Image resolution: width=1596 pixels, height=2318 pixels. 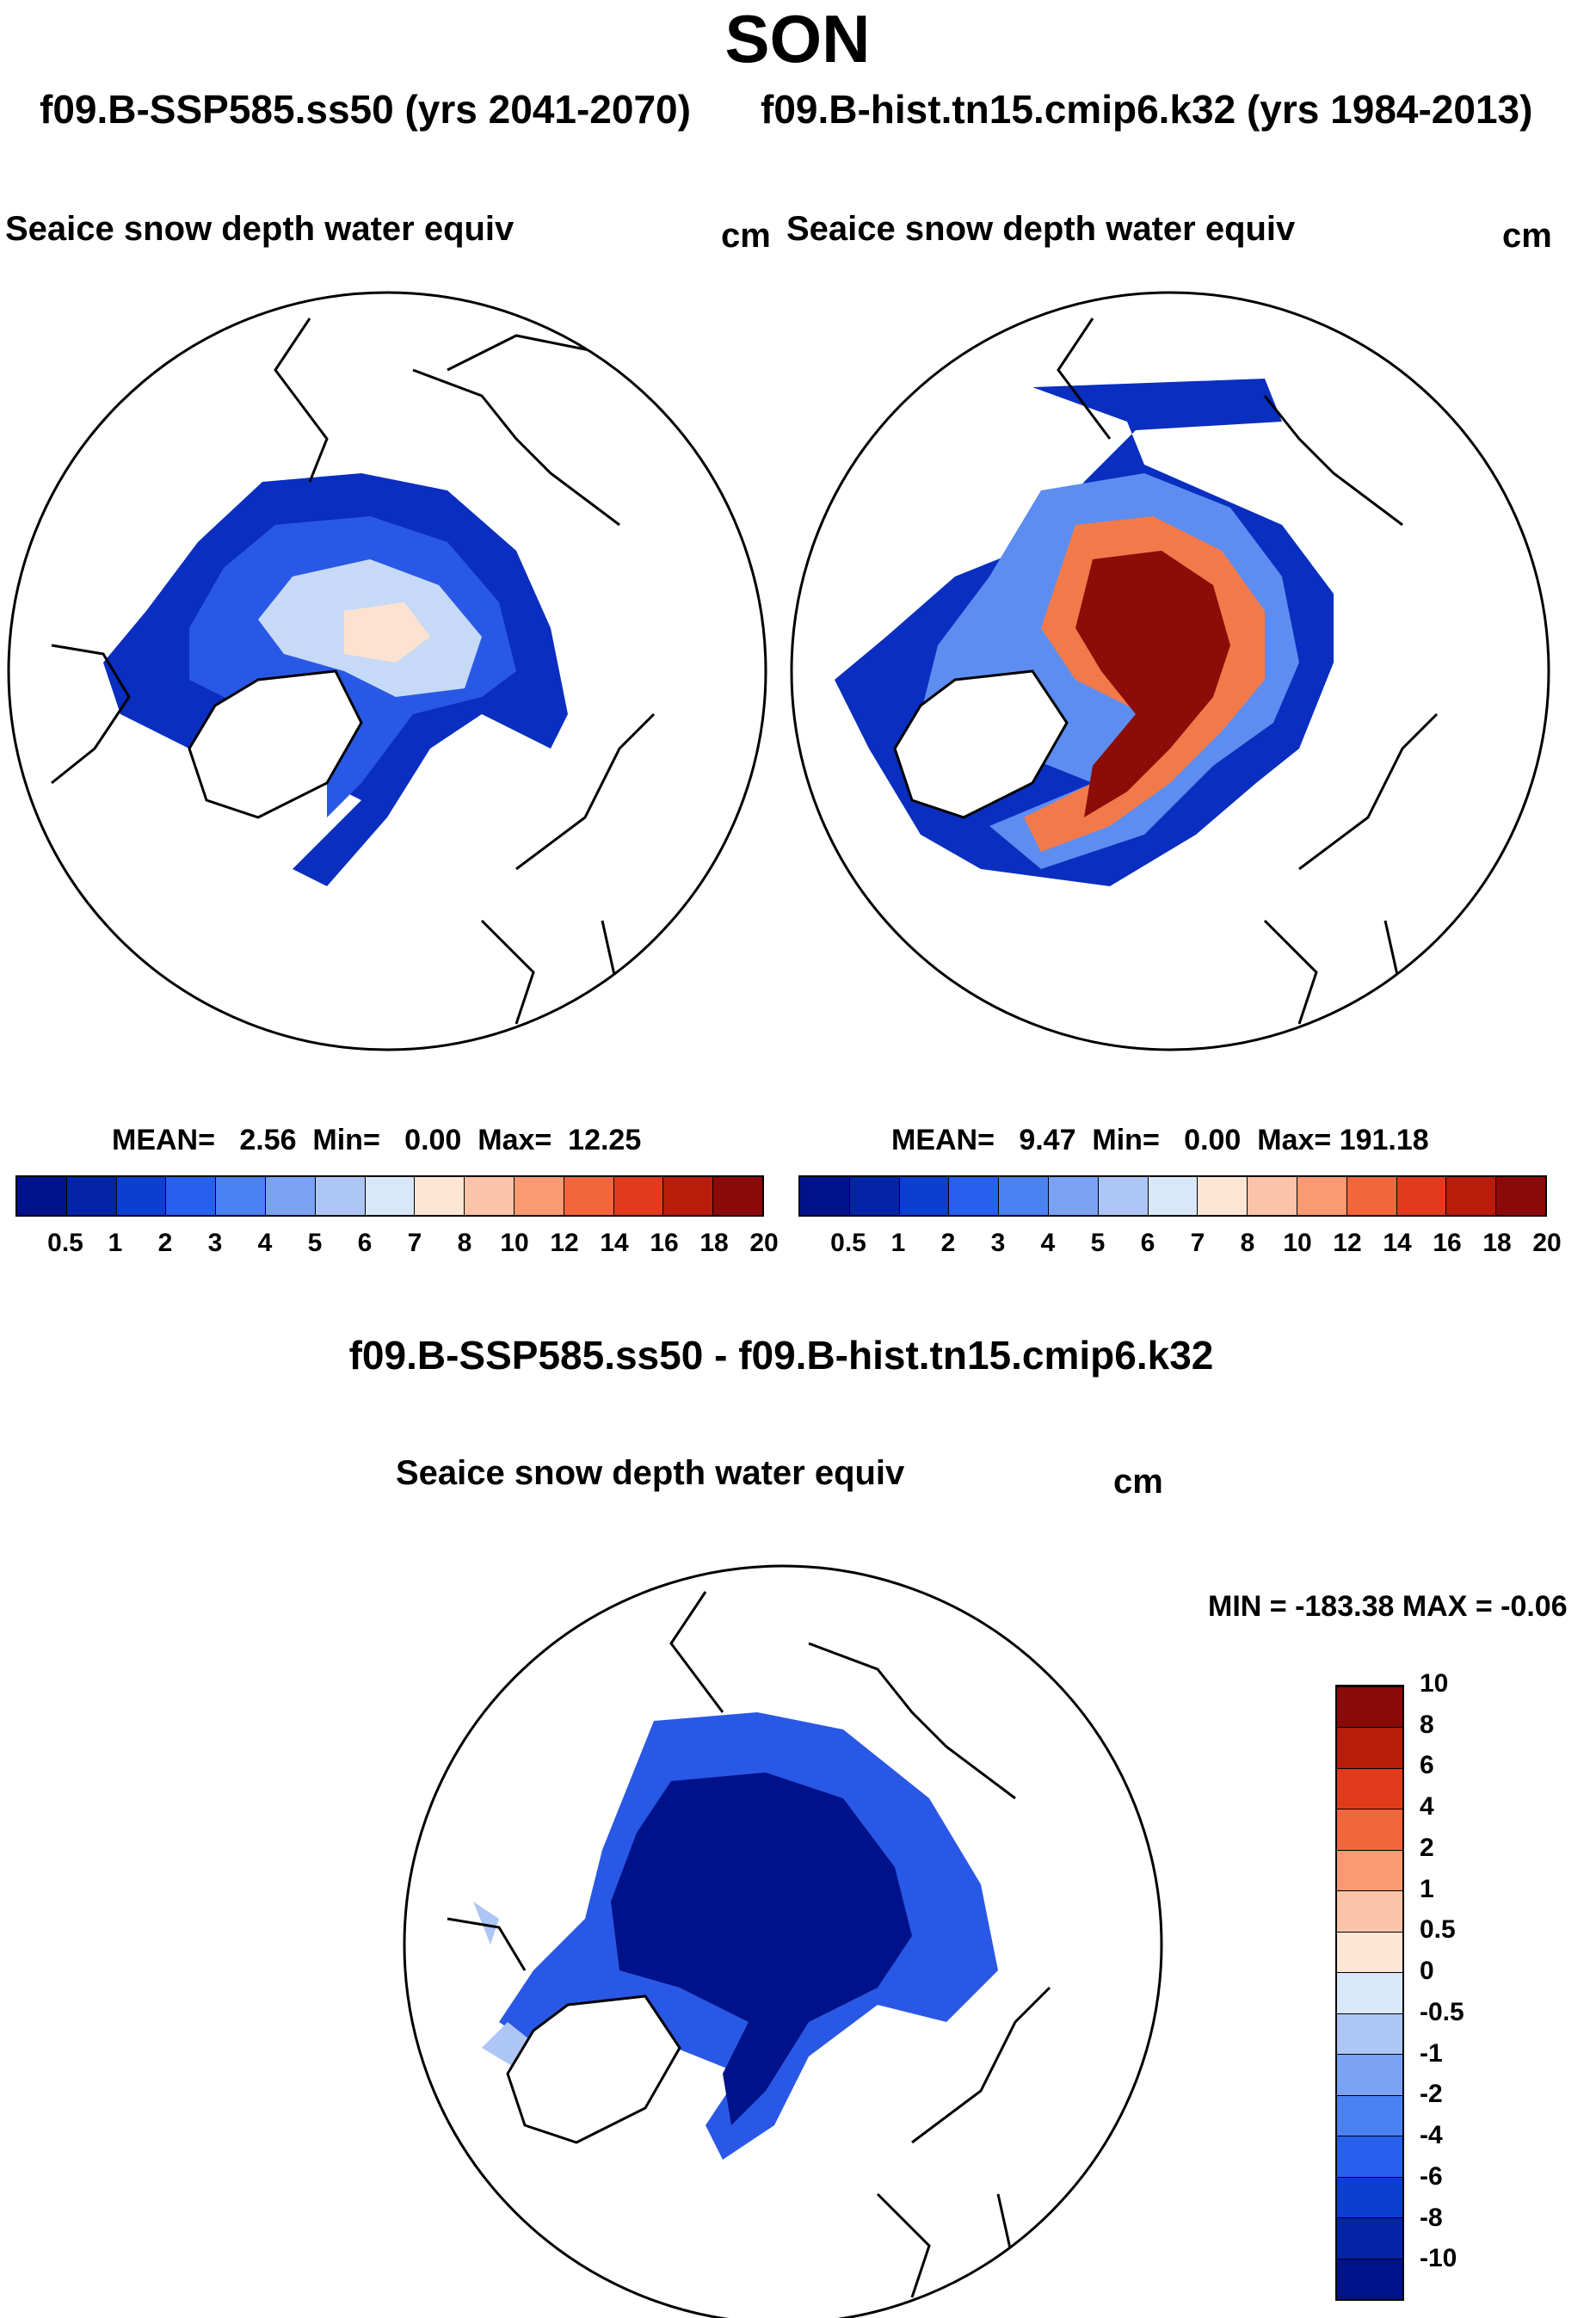 I want to click on panel2-colorbar-label: 5, so click(x=1098, y=1243).